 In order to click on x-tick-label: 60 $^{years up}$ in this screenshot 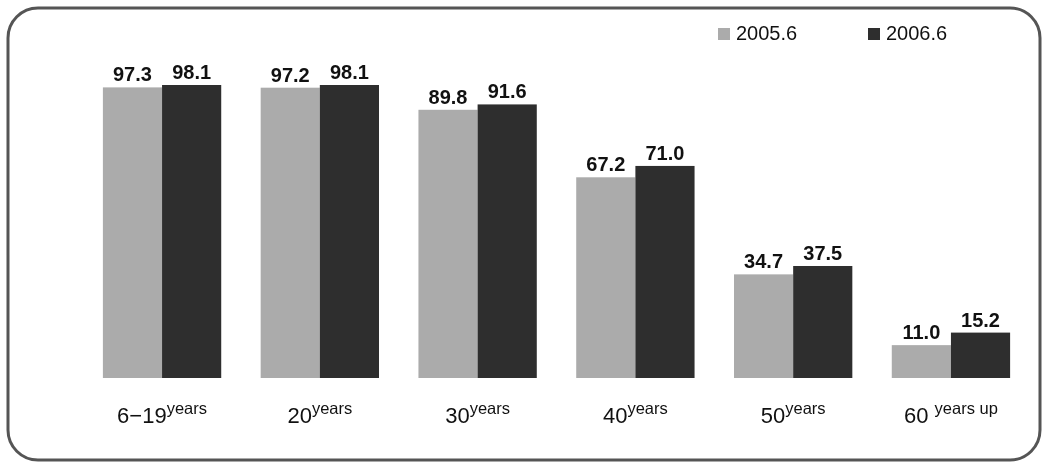, I will do `click(951, 413)`.